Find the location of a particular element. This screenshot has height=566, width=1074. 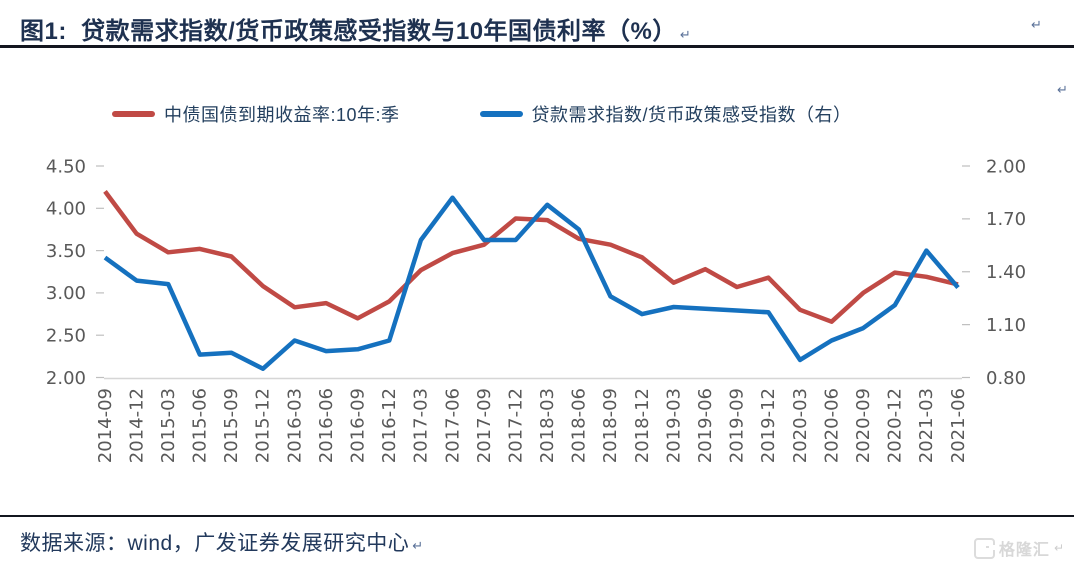

x-axis-tick-label: 2016-03 is located at coordinates (294, 425).